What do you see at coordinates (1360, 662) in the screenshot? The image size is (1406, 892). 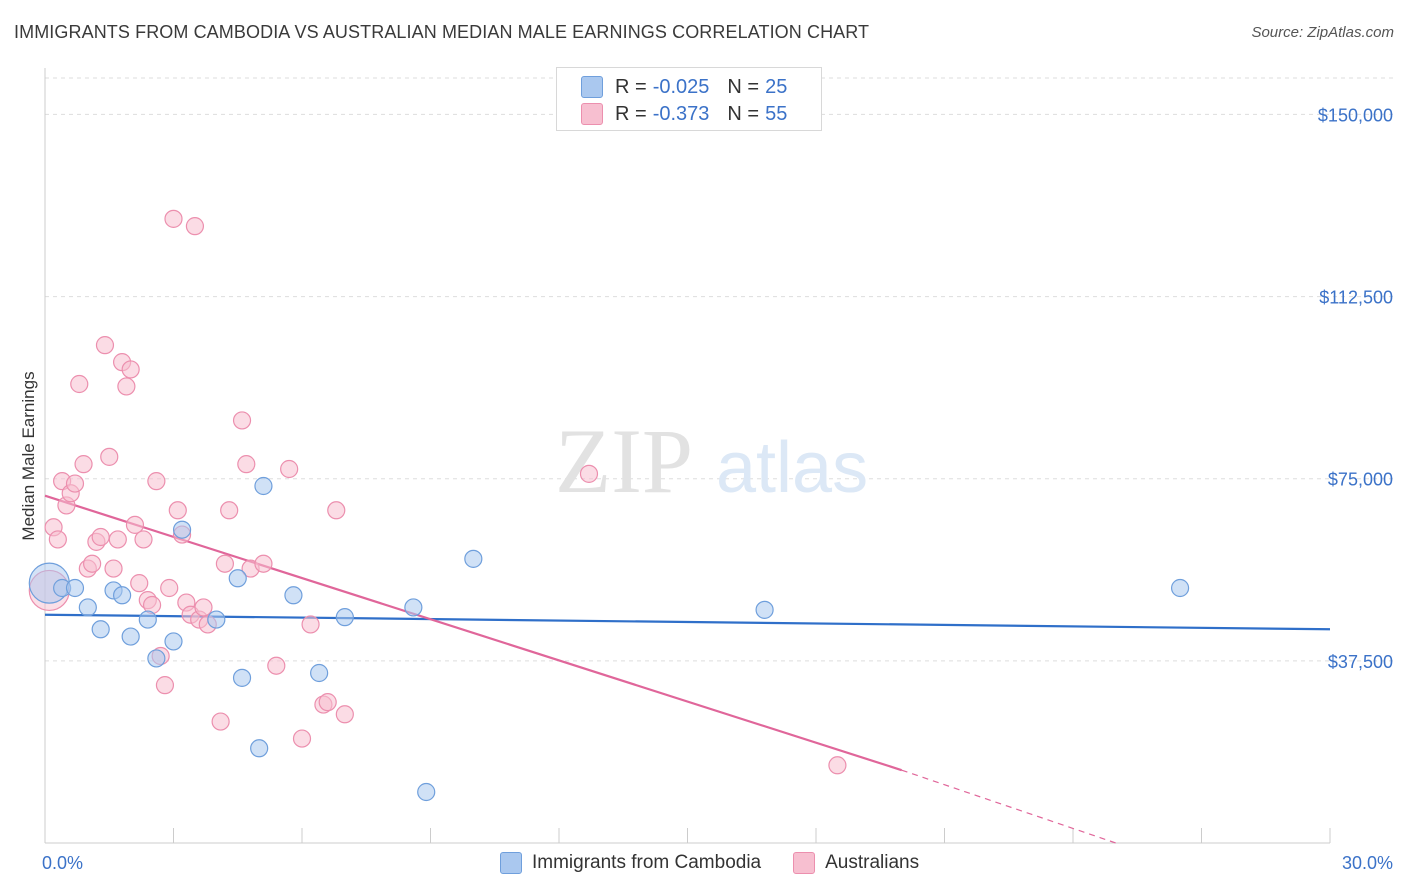 I see `y-tick-label: $37,500` at bounding box center [1360, 662].